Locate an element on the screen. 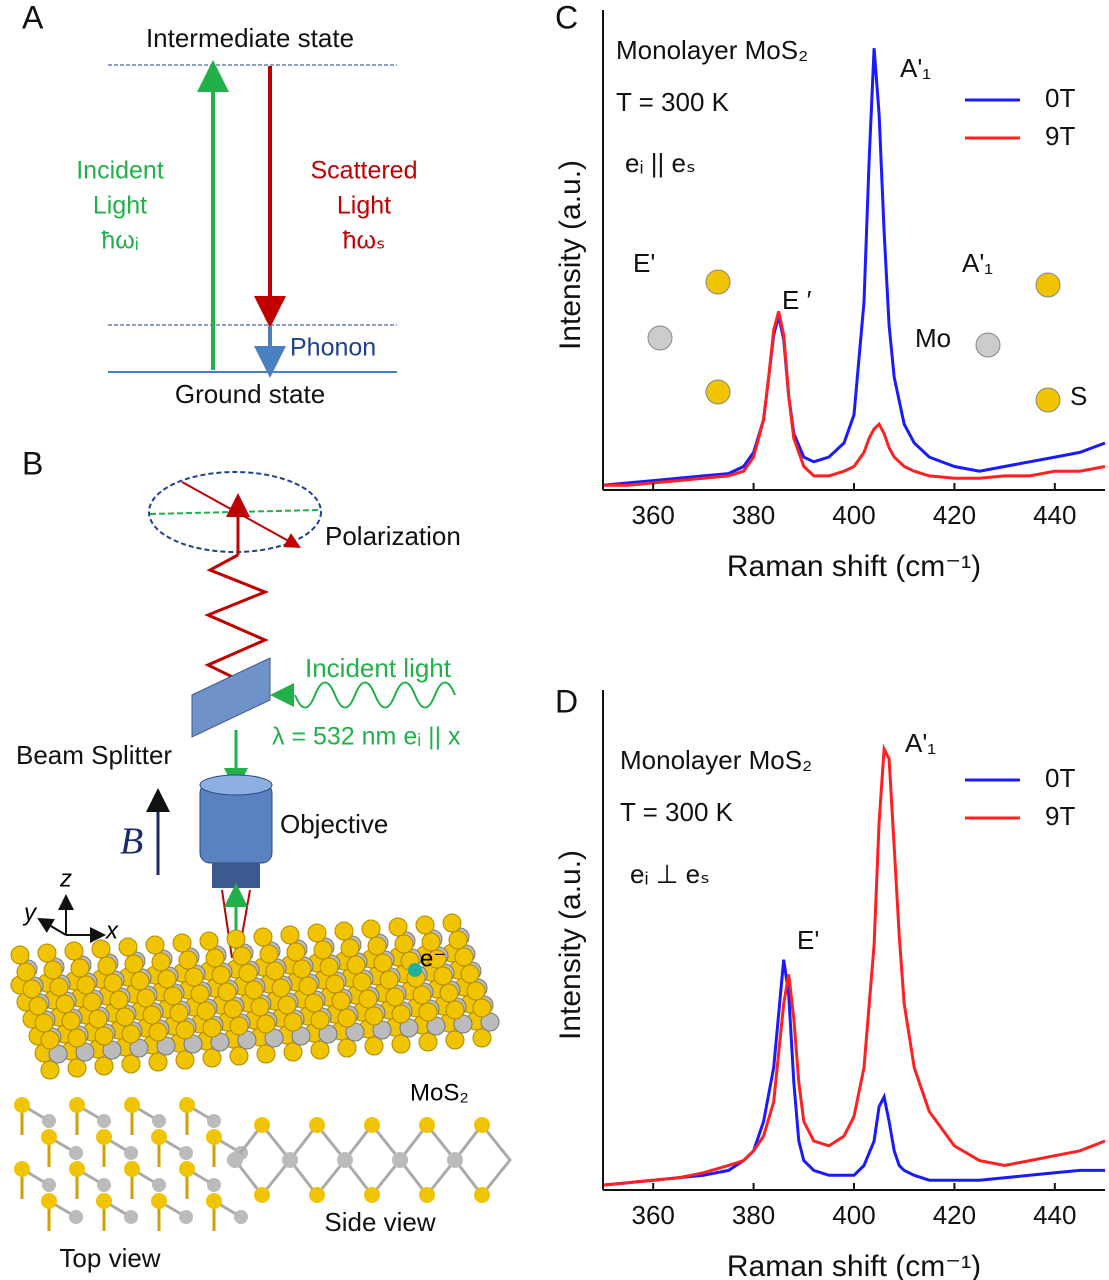 The image size is (1109, 1280). label: MoS₂ is located at coordinates (439, 1092).